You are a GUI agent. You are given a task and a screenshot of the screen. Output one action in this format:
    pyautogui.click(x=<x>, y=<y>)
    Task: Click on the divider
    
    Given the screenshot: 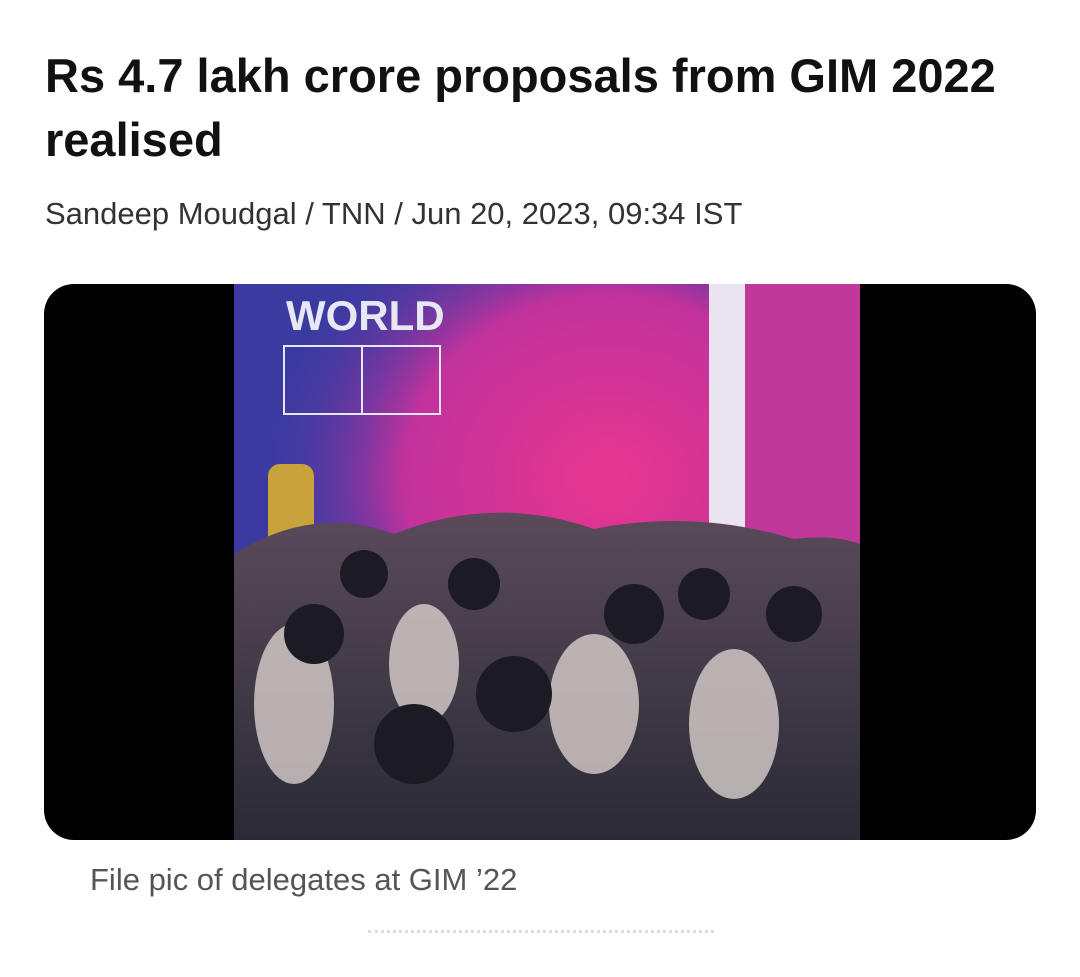 What is the action you would take?
    pyautogui.click(x=541, y=931)
    